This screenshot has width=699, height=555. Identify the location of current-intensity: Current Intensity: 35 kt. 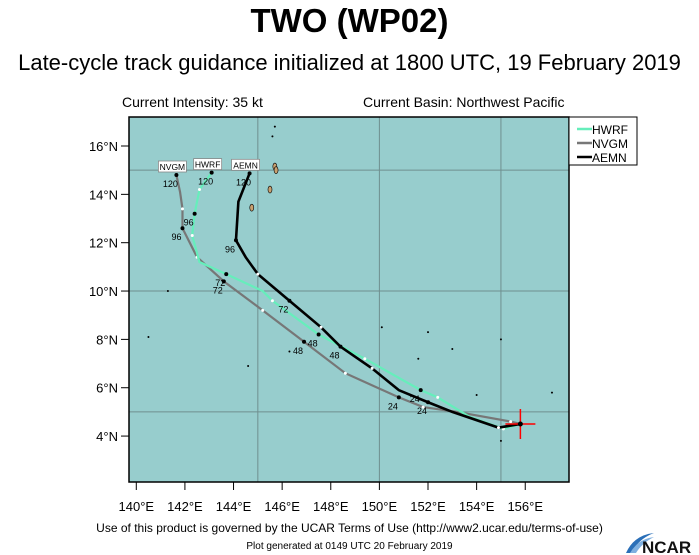
(192, 102).